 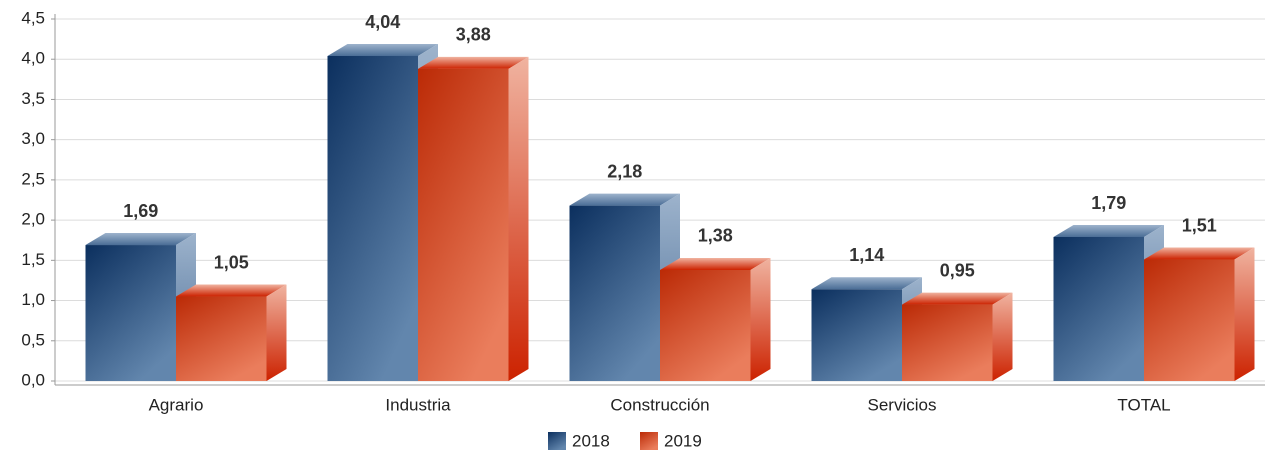 What do you see at coordinates (33, 17) in the screenshot?
I see `y-tick-label: 4,5` at bounding box center [33, 17].